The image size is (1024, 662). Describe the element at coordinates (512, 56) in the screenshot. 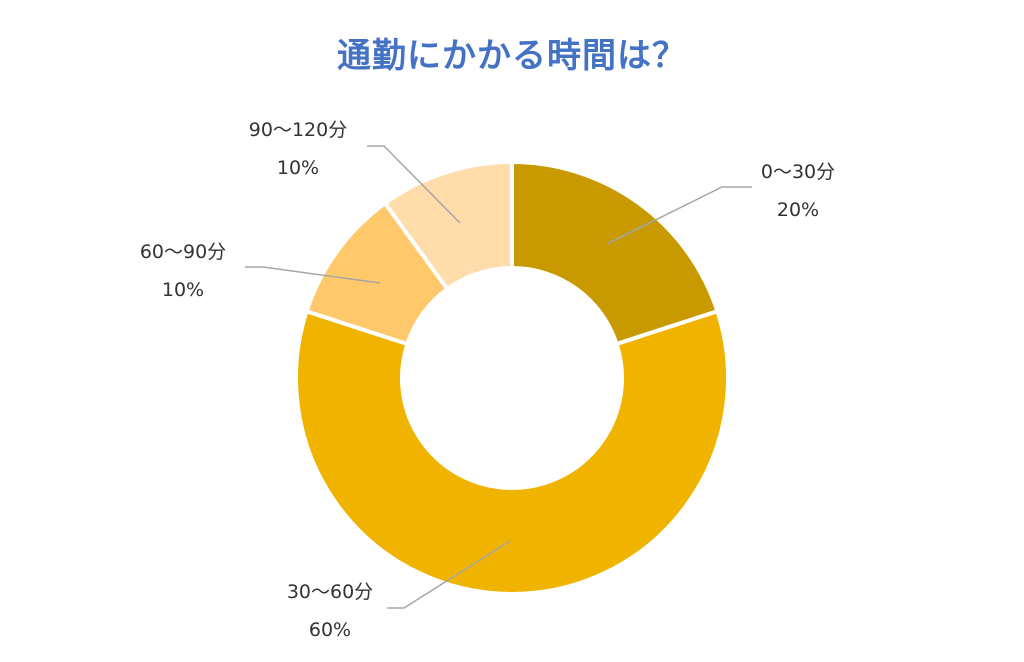

I see `chart-title: 通勤にかかる時間は？` at that location.